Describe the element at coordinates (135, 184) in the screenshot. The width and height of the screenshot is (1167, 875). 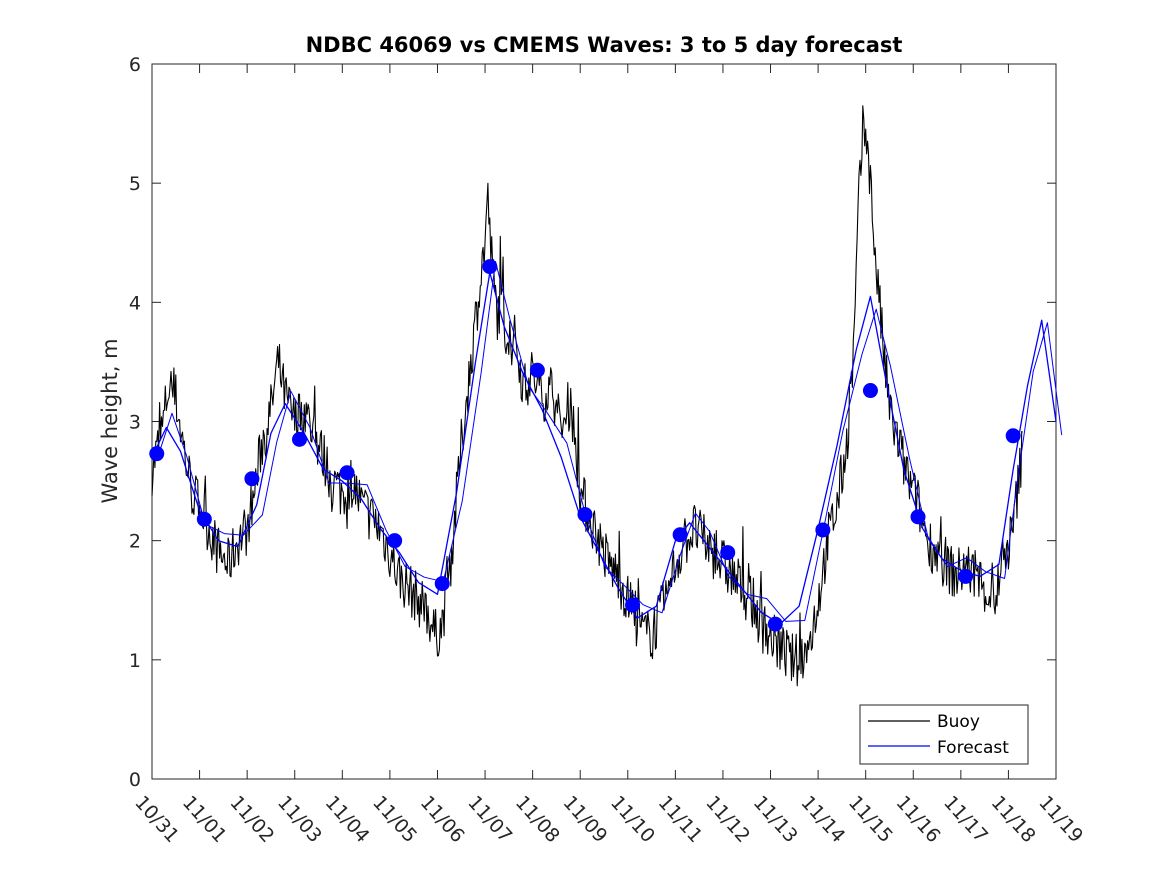
I see `y-tick-label: 5` at that location.